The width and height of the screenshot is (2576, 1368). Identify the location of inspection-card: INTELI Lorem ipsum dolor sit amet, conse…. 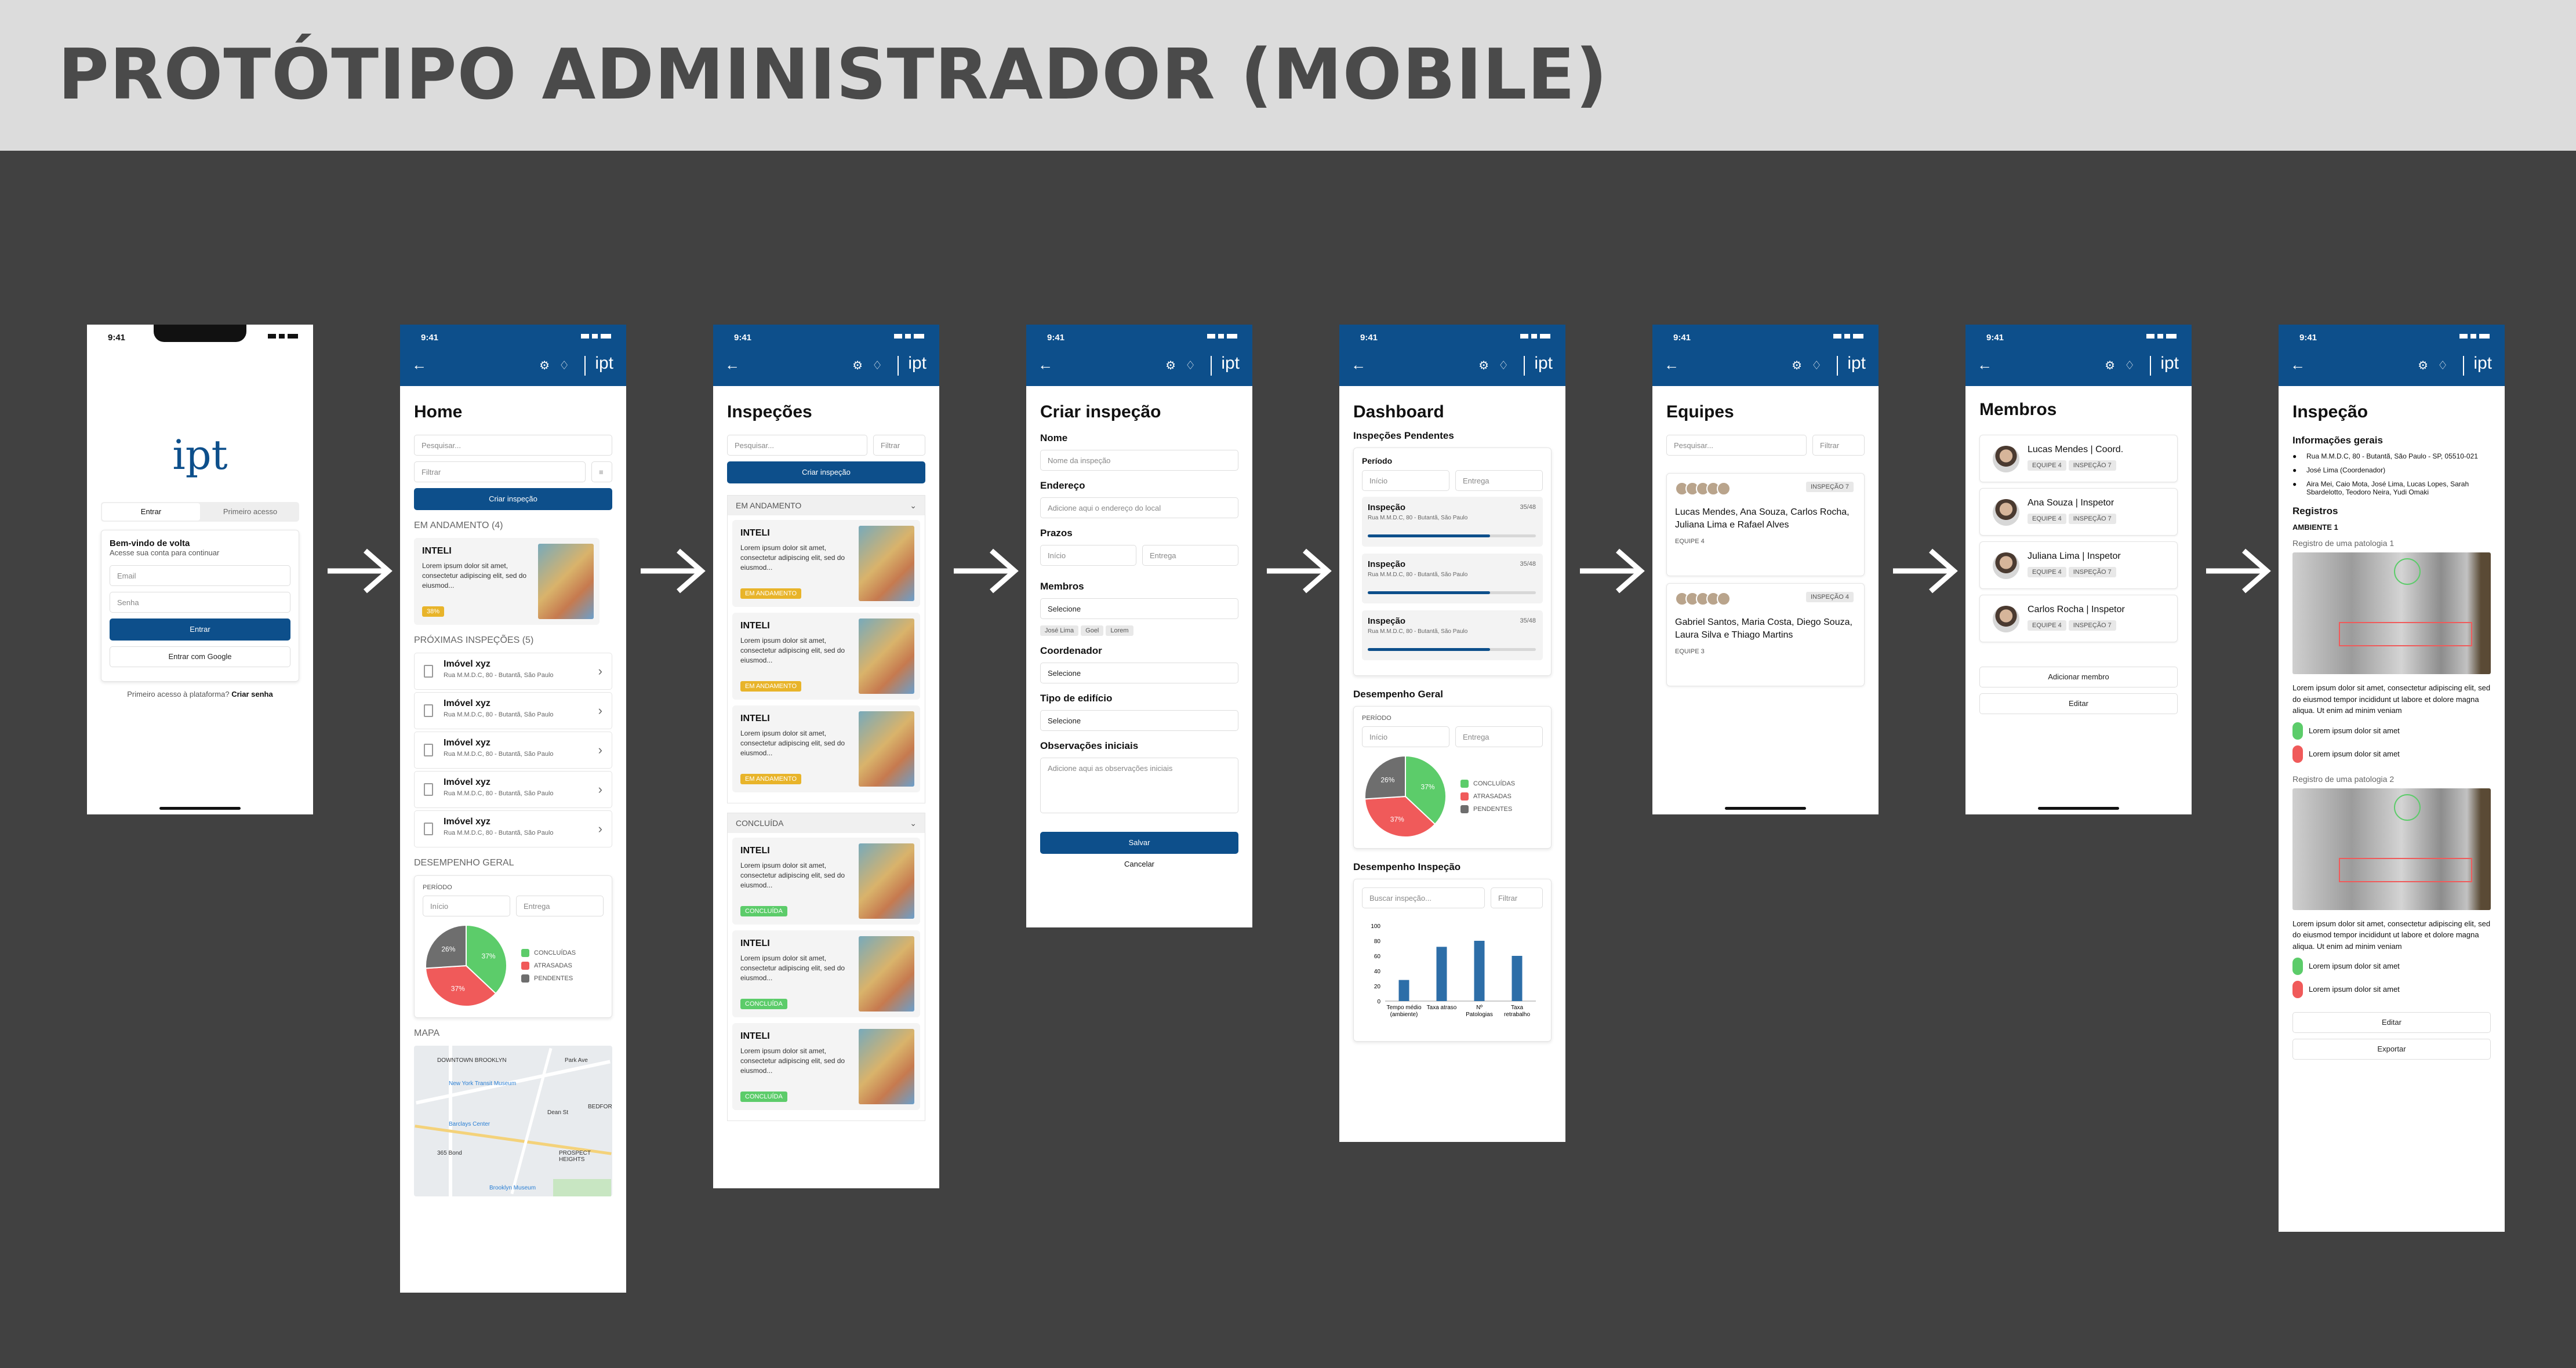
(507, 581).